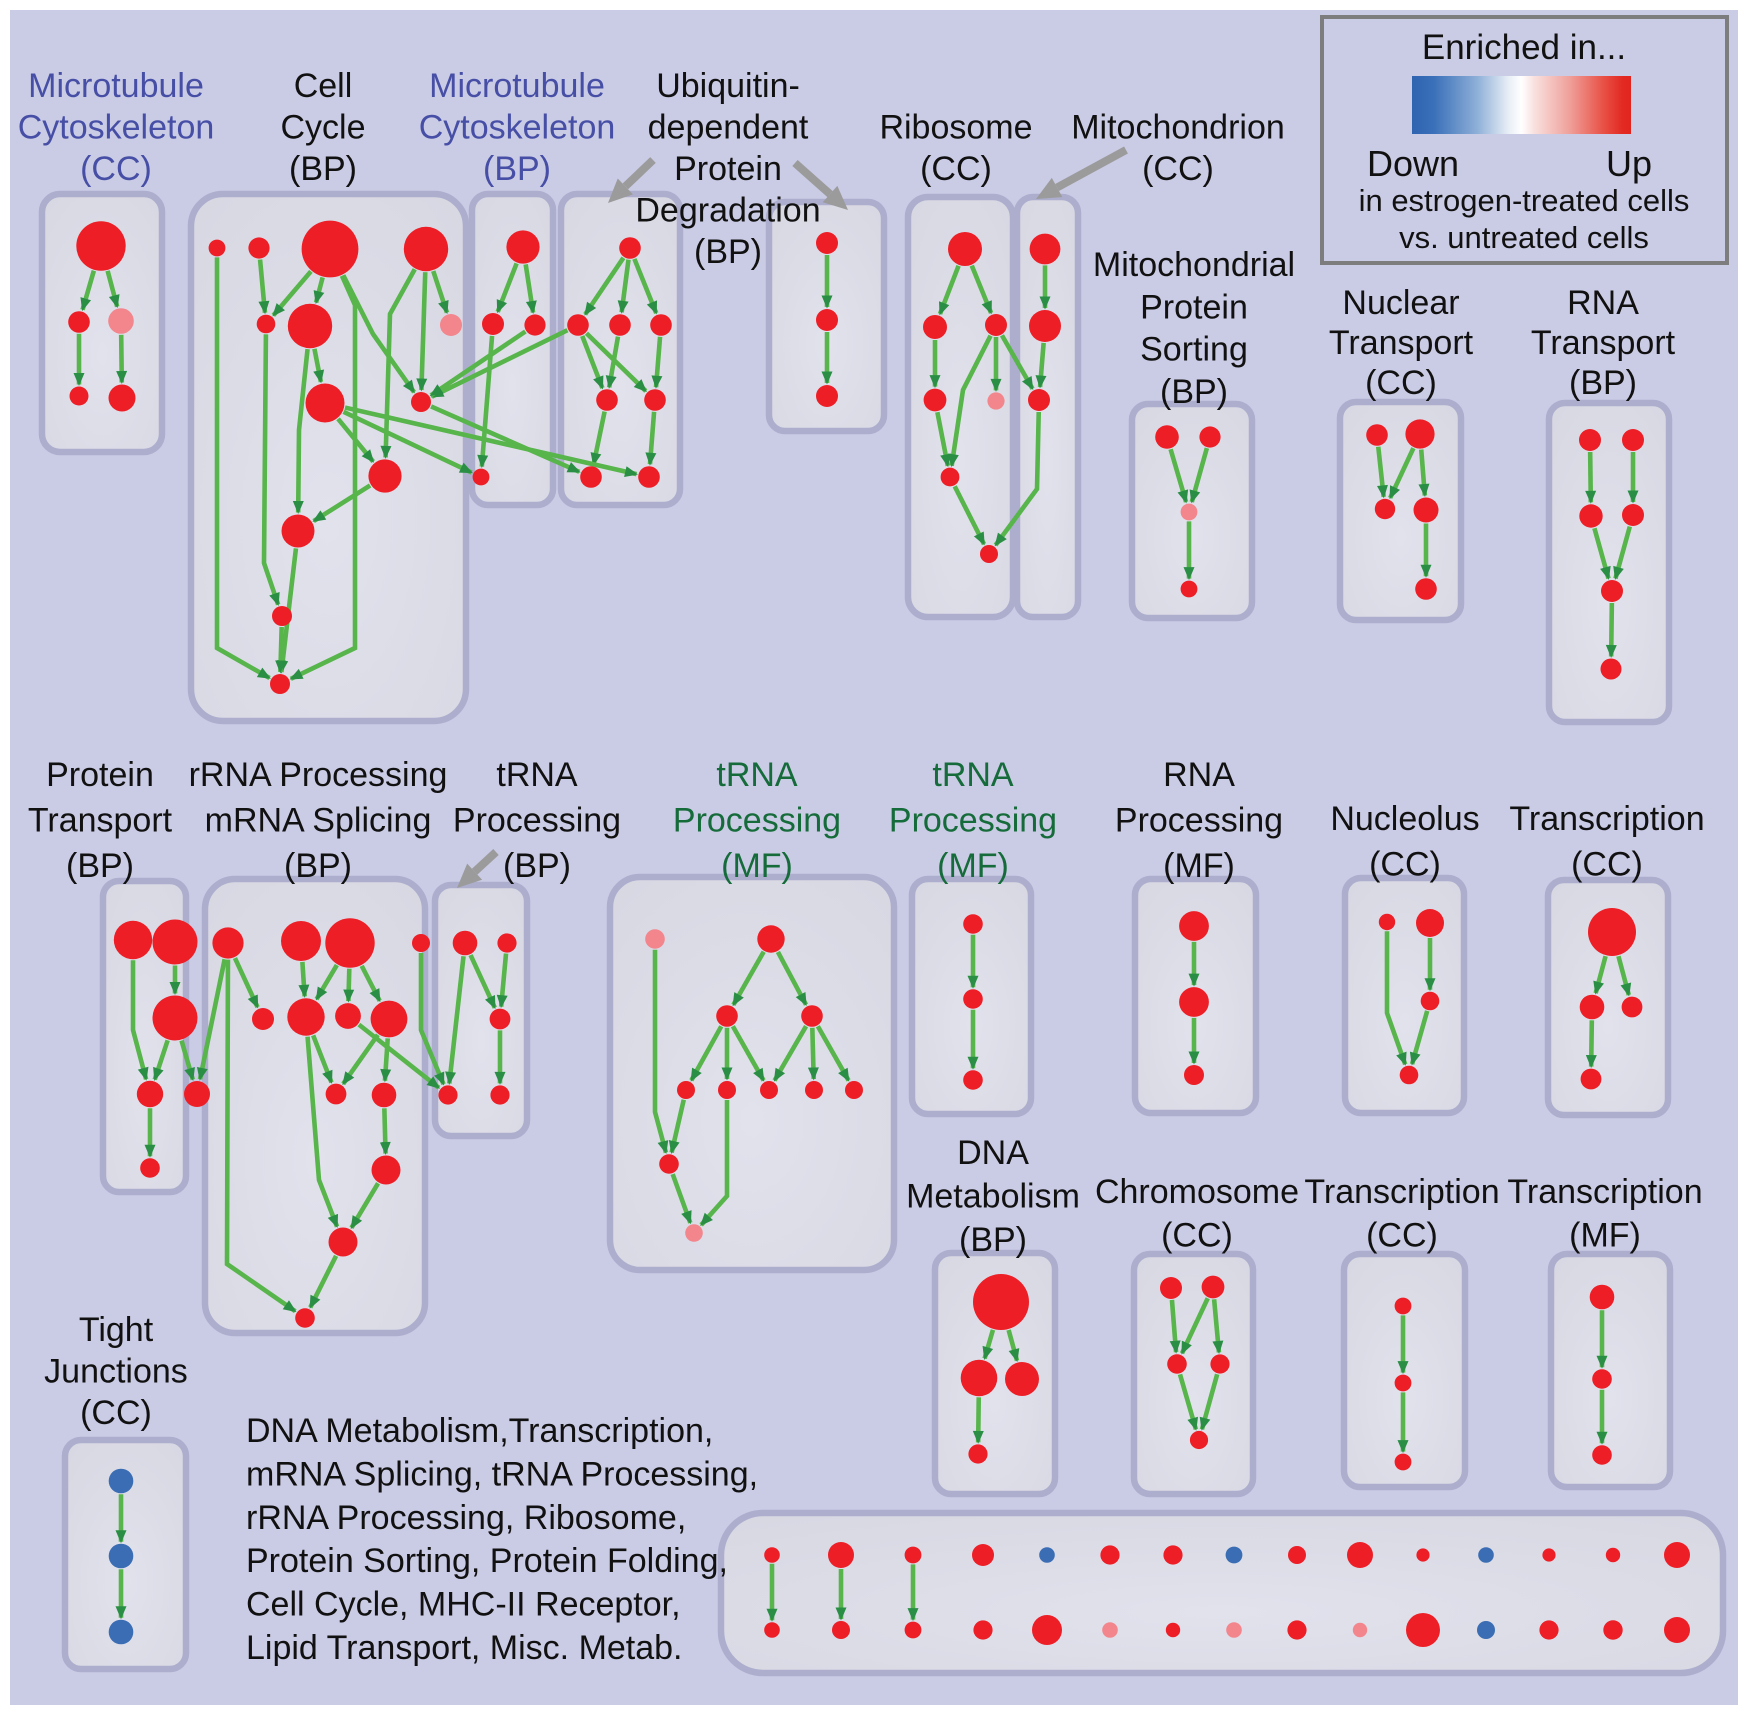 The width and height of the screenshot is (1750, 1715). Describe the element at coordinates (728, 86) in the screenshot. I see `svg-text: Ubiquitin-` at that location.